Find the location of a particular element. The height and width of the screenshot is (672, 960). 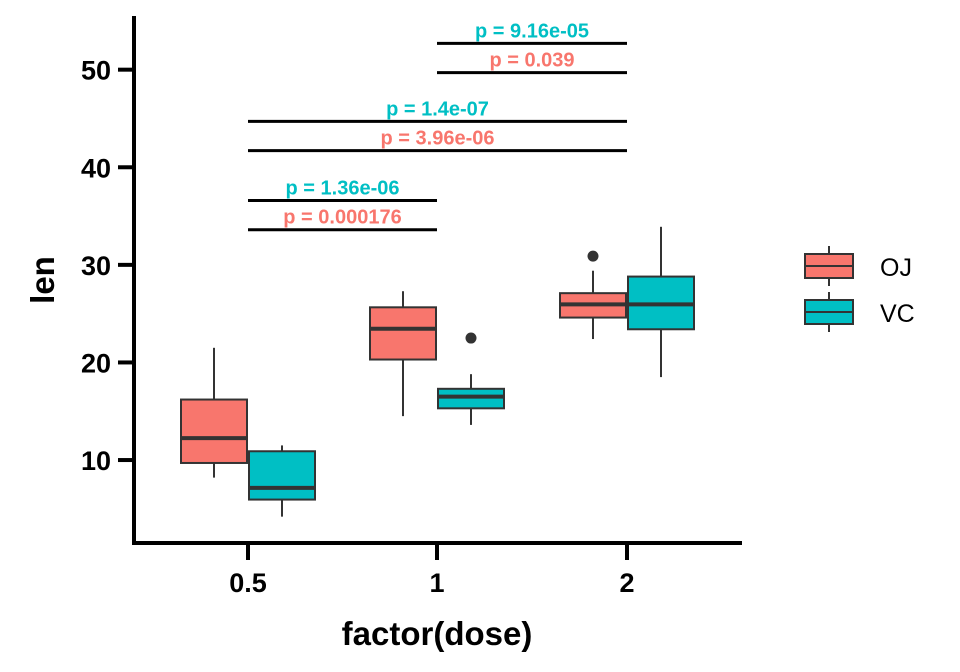

box-oj-0.5 is located at coordinates (214, 412).